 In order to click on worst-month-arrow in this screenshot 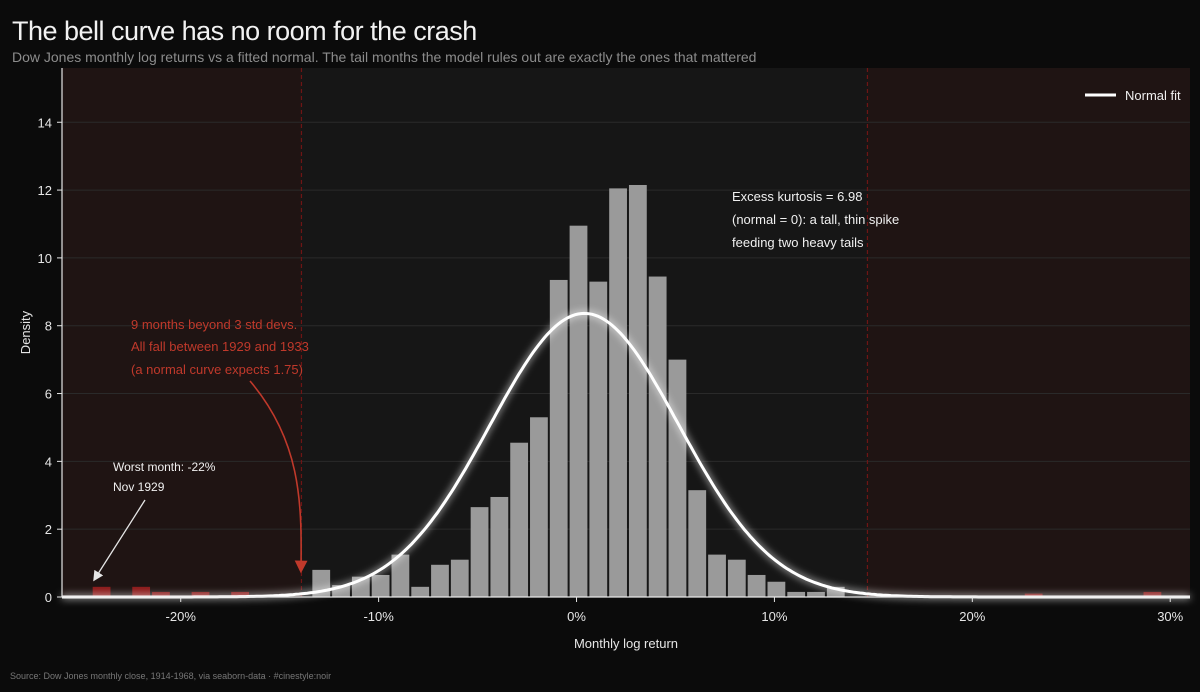, I will do `click(119, 540)`.